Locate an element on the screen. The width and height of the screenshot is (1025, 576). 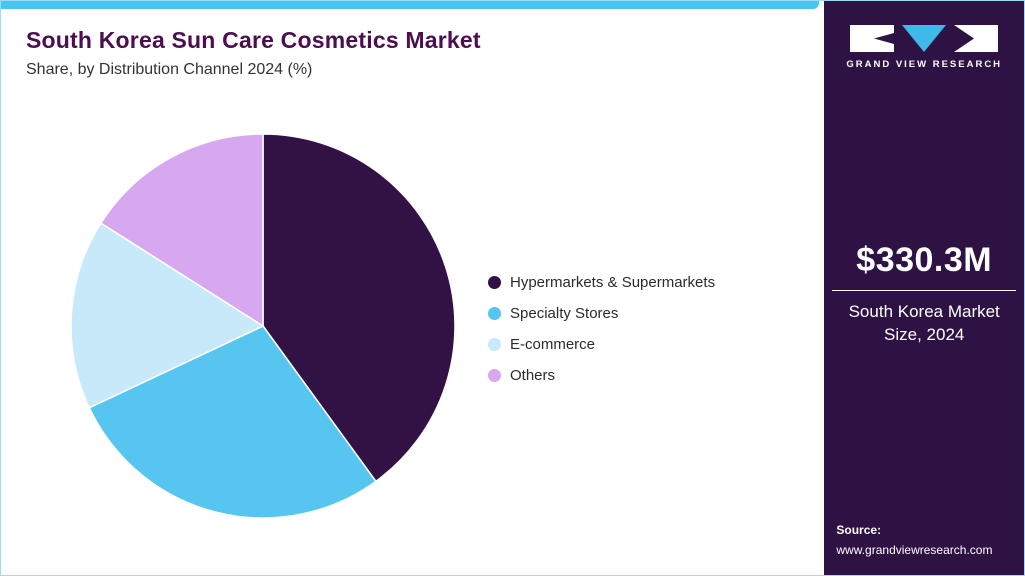
legend-item: Specialty Stores is located at coordinates (601, 313).